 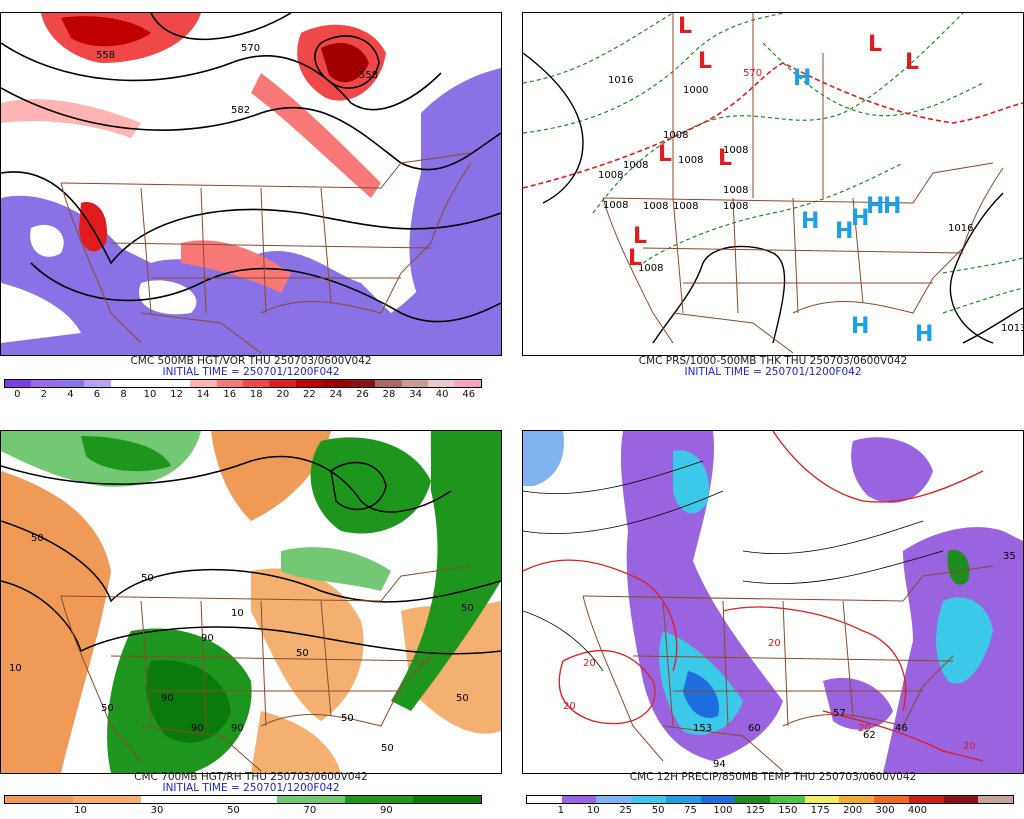 What do you see at coordinates (362, 394) in the screenshot?
I see `colorbar-tick-label: 26` at bounding box center [362, 394].